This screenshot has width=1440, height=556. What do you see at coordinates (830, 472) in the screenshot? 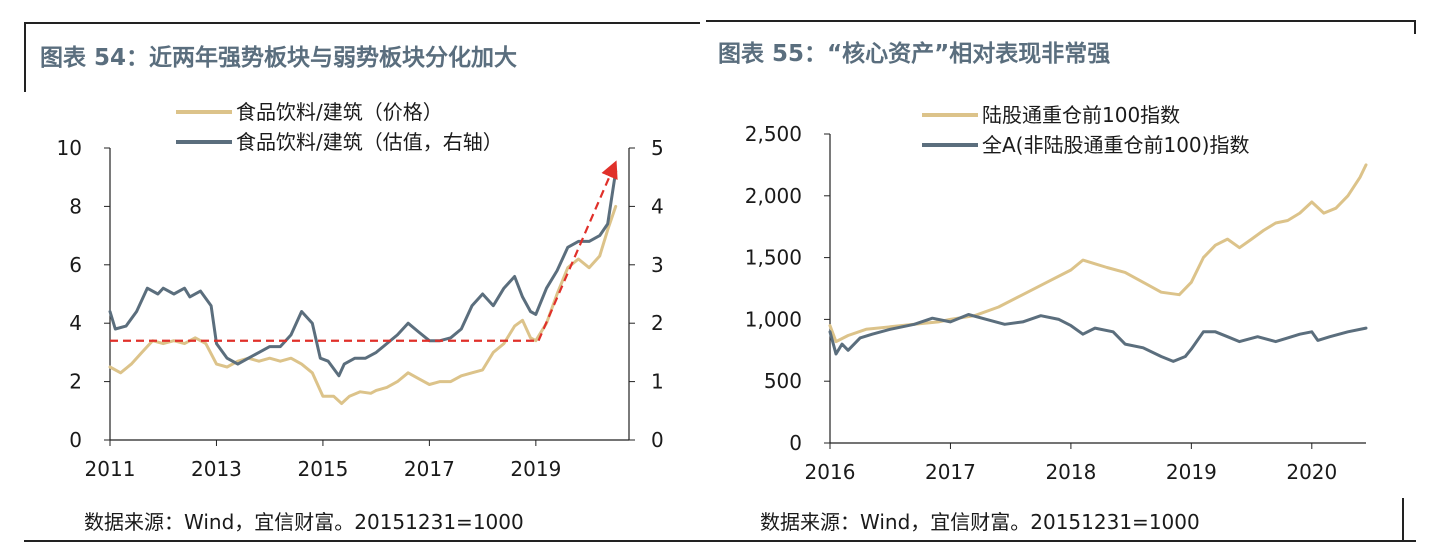
I see `chart2-x-tick-label: 2016` at bounding box center [830, 472].